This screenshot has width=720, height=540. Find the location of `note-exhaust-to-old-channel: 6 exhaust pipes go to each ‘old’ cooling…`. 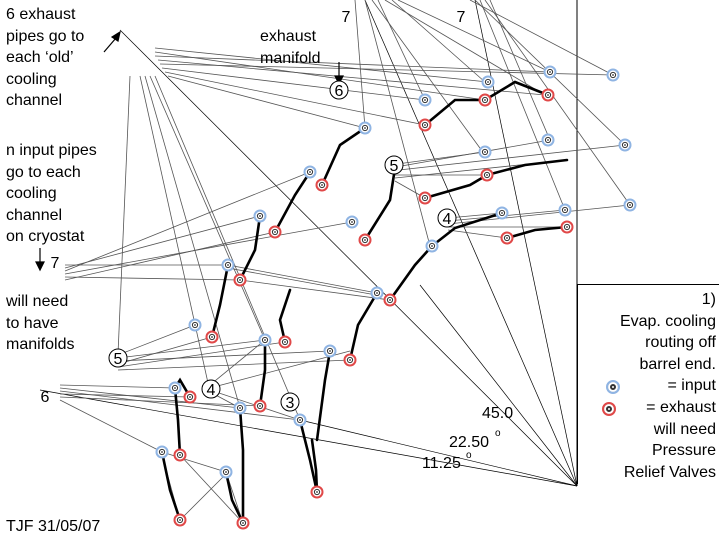

note-exhaust-to-old-channel: 6 exhaust pipes go to each ‘old’ cooling… is located at coordinates (45, 57).